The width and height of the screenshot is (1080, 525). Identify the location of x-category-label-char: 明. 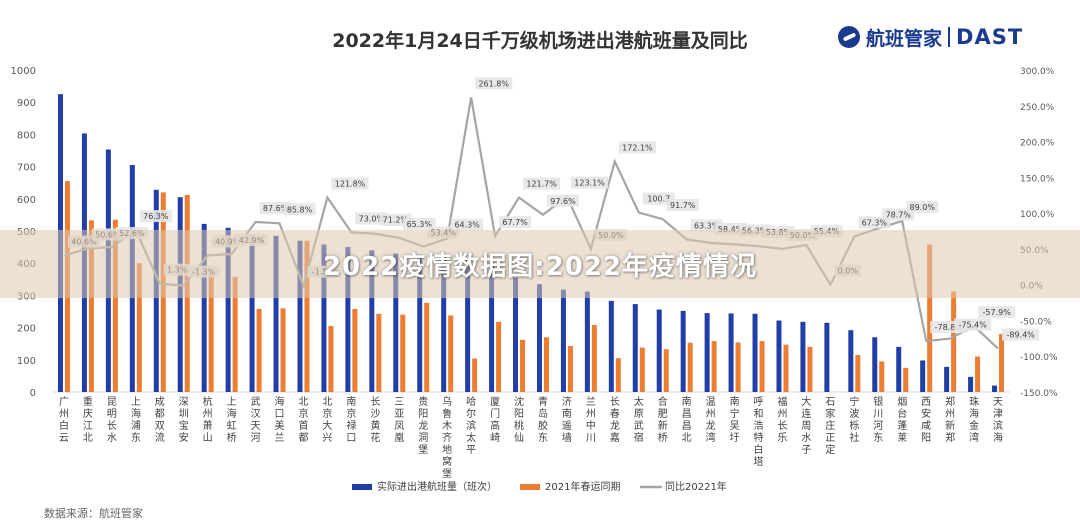
(112, 414).